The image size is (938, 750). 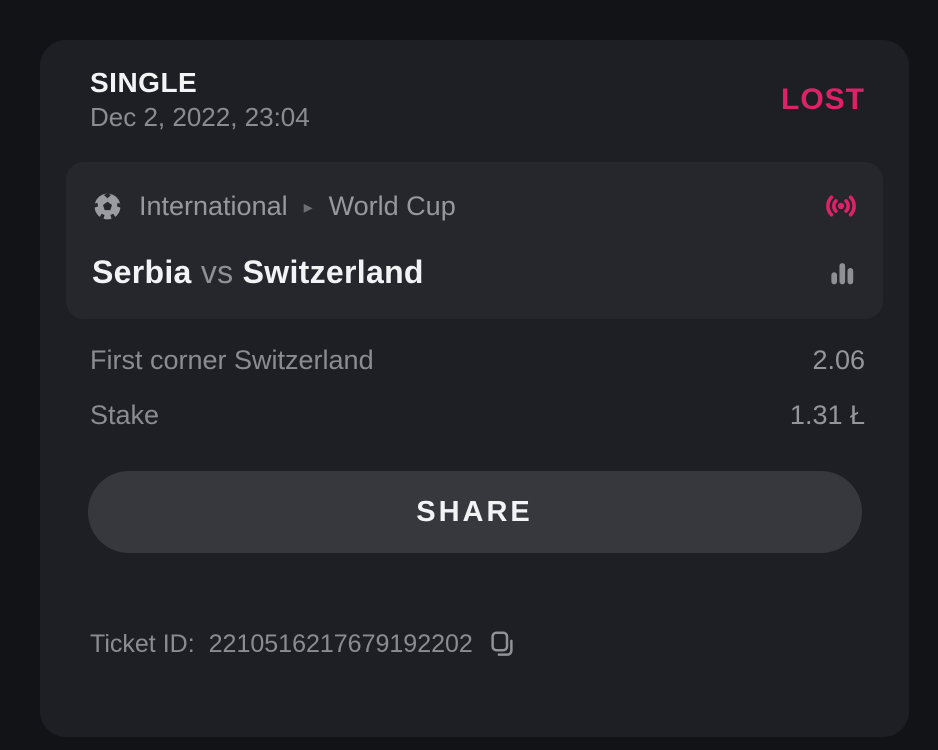 I want to click on stake-label: Stake, so click(x=125, y=415).